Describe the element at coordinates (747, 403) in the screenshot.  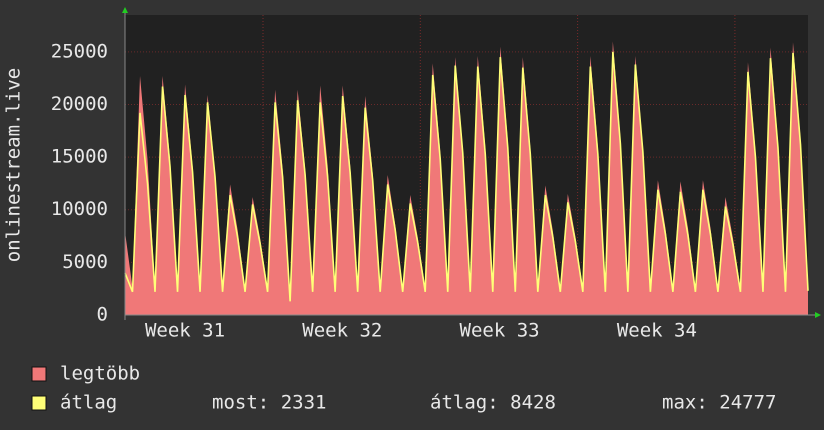
I see `stat-value: 24777` at that location.